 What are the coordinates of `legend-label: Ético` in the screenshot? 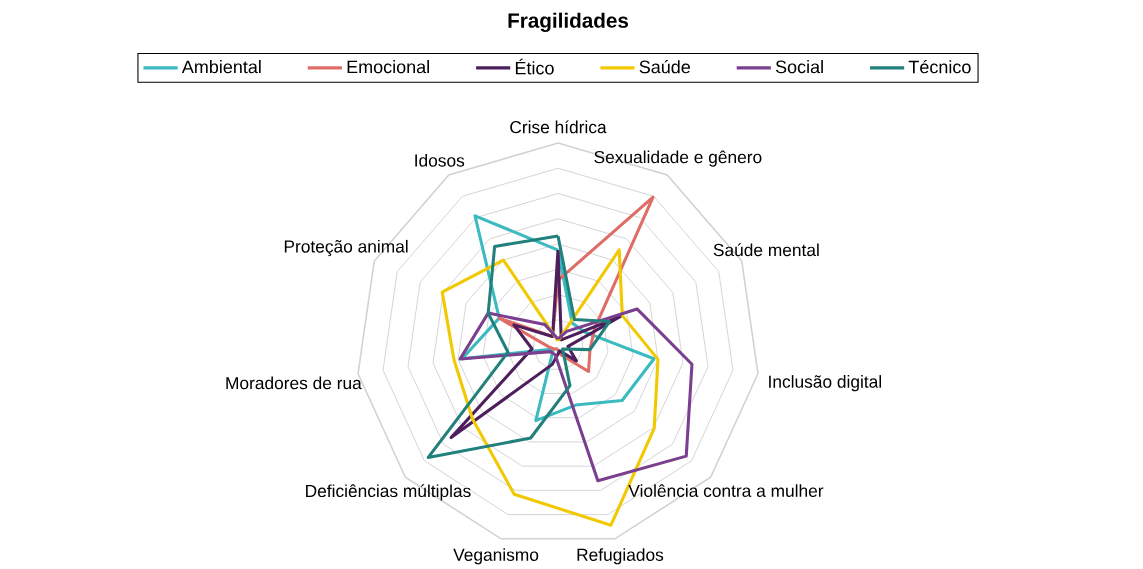 It's located at (534, 66).